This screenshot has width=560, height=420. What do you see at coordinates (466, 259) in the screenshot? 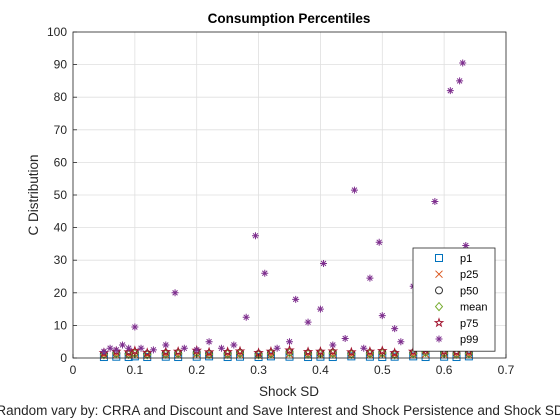
I see `legend-label-p1: p1` at bounding box center [466, 259].